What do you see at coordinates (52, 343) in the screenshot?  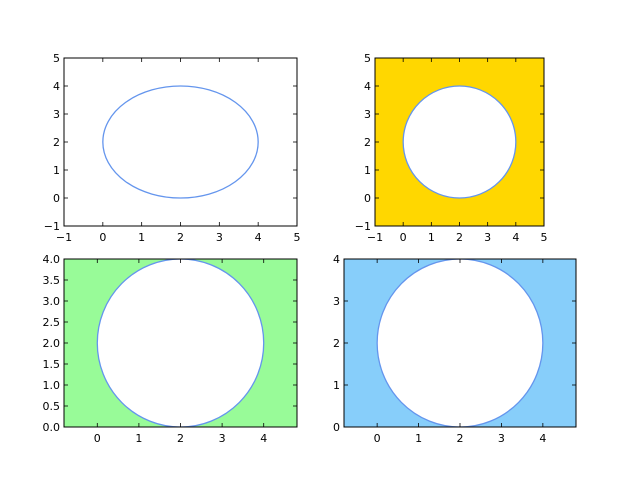 I see `y-tick-label: 2.0` at bounding box center [52, 343].